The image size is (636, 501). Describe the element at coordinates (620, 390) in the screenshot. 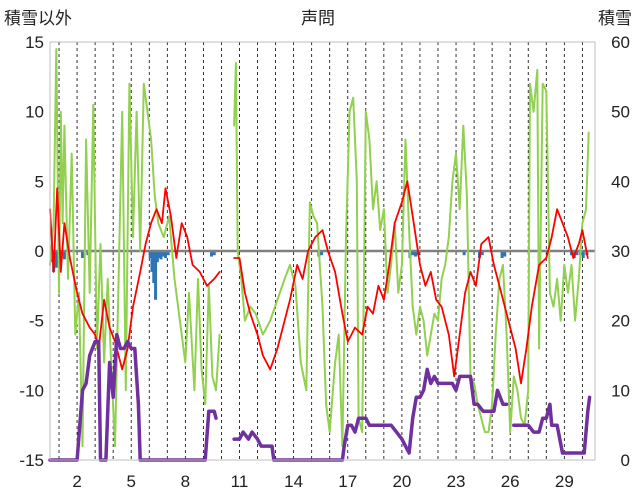

I see `right-tick-label: 10` at that location.